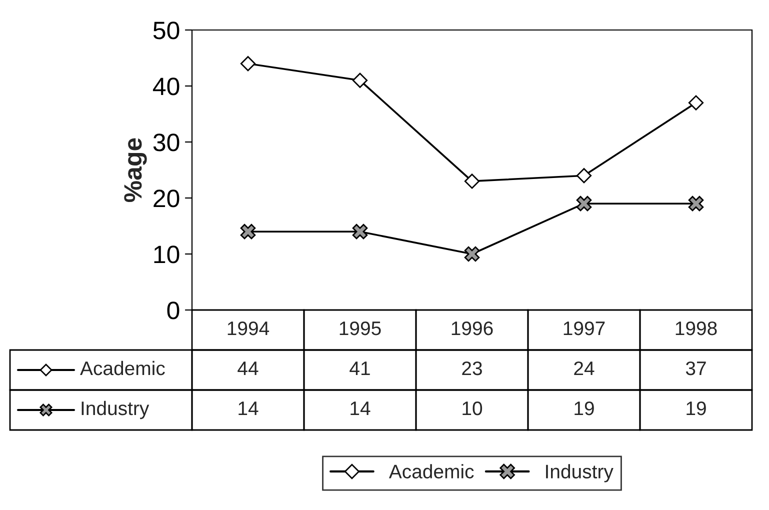 This screenshot has width=769, height=510. Describe the element at coordinates (360, 328) in the screenshot. I see `x-tick-label: 1995` at that location.